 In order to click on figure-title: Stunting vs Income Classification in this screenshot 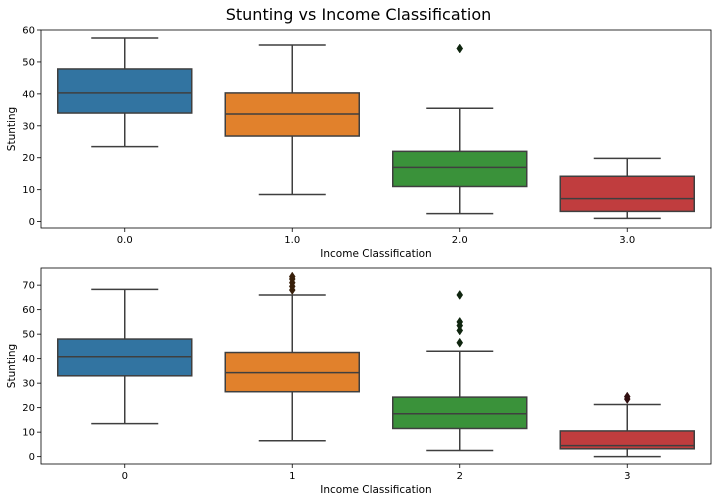, I will do `click(359, 14)`.